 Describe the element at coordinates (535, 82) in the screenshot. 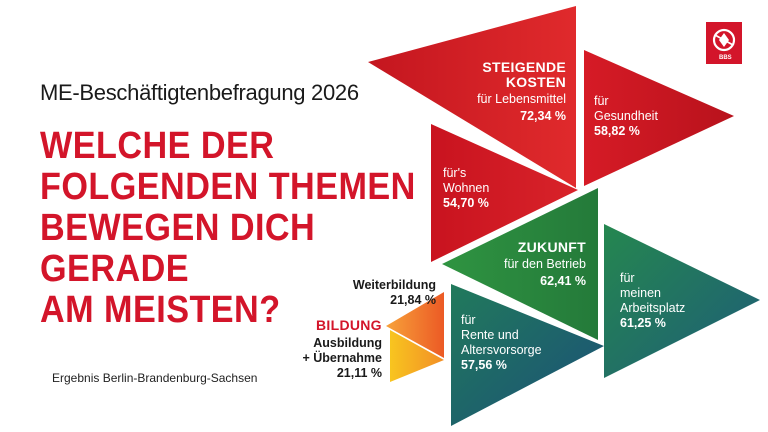

I see `header-kosten: KOSTEN` at that location.